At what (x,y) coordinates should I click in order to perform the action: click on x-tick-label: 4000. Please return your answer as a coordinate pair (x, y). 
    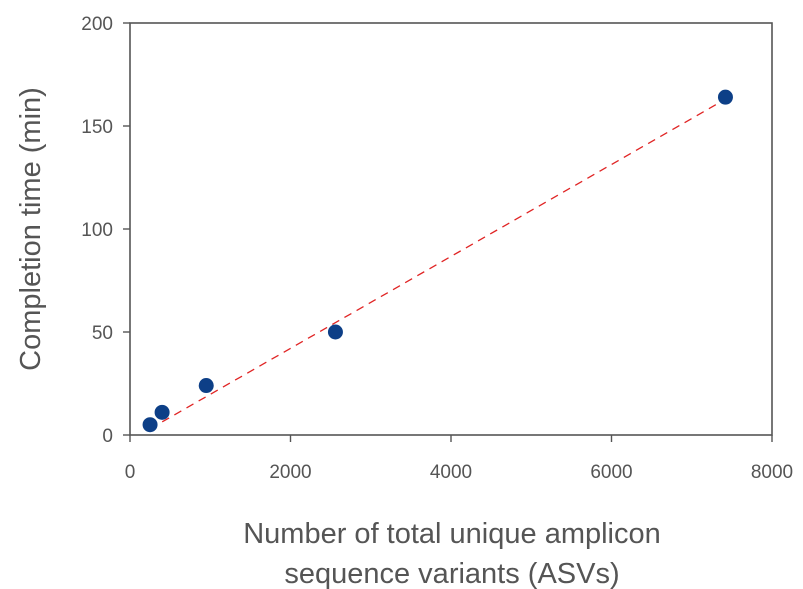
    Looking at the image, I should click on (451, 472).